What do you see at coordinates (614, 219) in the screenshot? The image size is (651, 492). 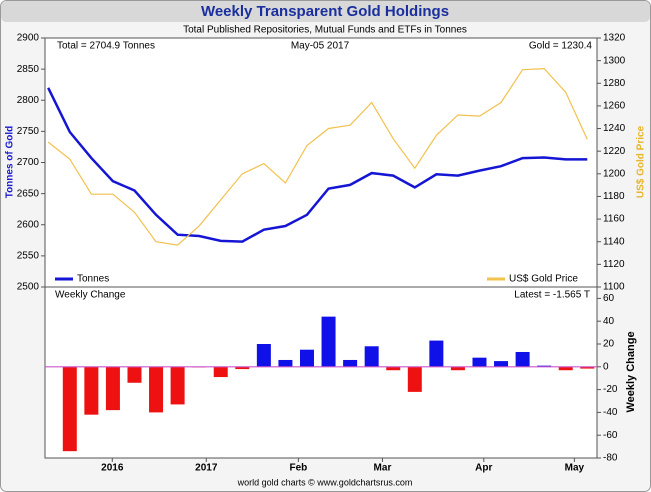 I see `y2-tick-label: 1160` at bounding box center [614, 219].